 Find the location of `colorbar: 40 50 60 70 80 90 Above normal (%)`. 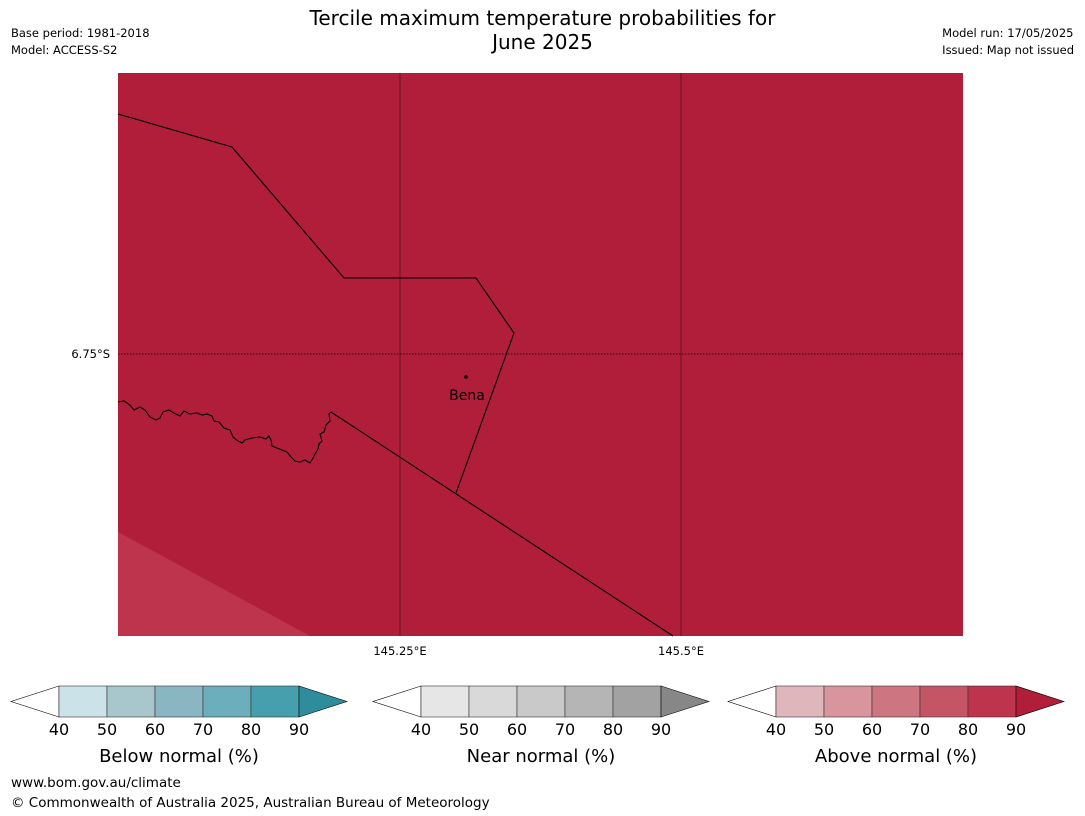

colorbar: 40 50 60 70 80 90 Above normal (%) is located at coordinates (896, 726).